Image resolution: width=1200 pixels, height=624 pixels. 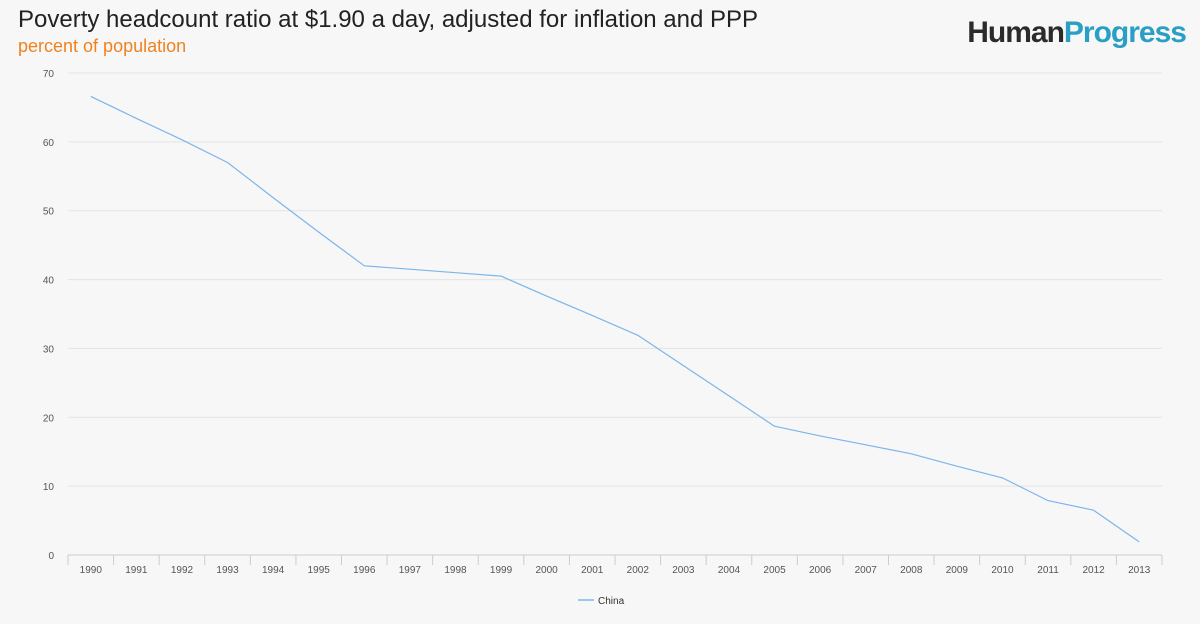 I want to click on y-tick-label: 60, so click(x=49, y=143).